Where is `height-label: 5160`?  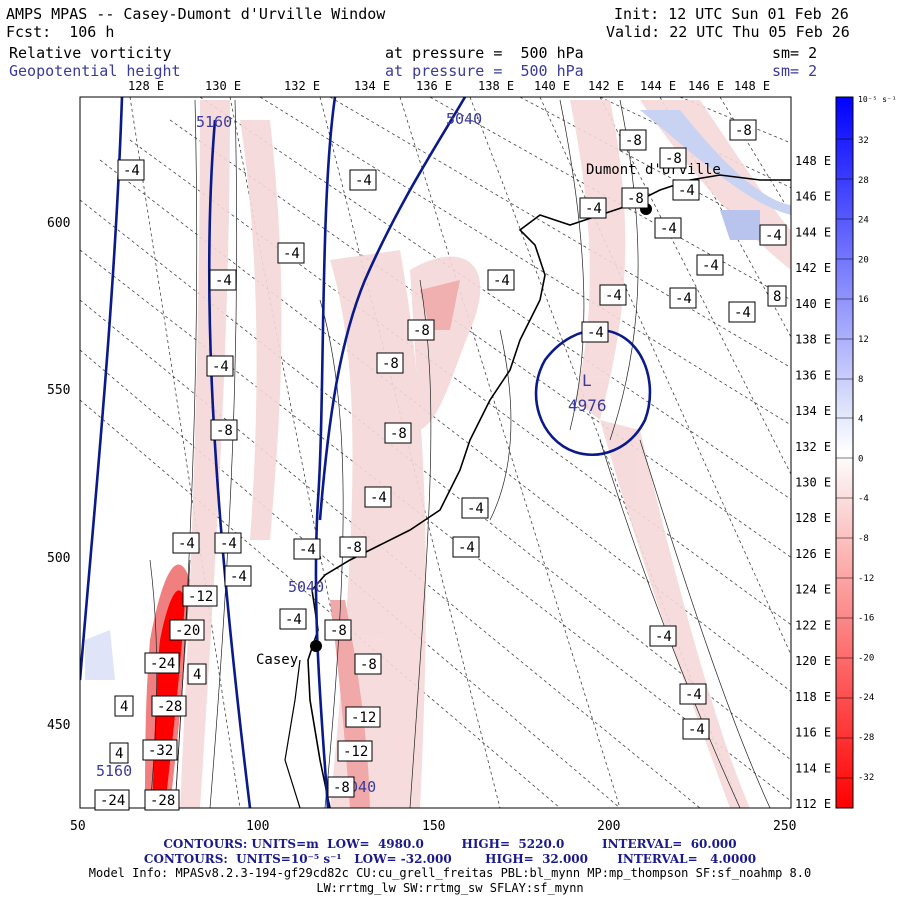
height-label: 5160 is located at coordinates (214, 122).